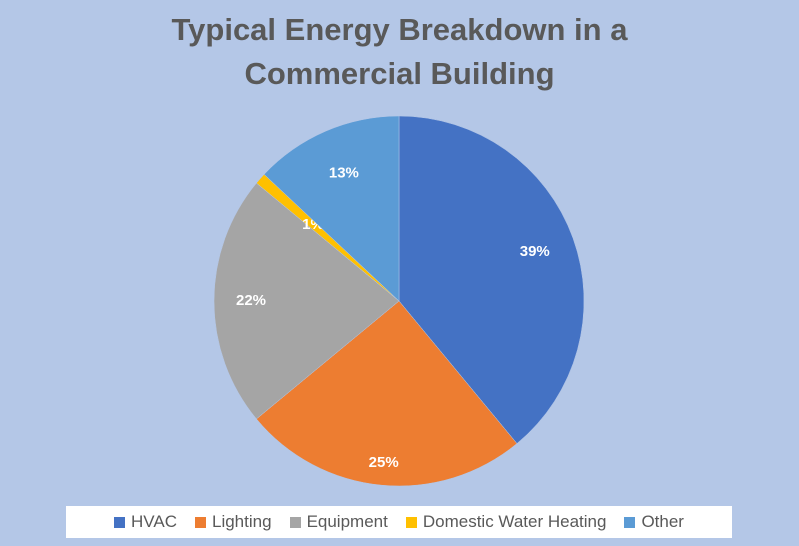 The width and height of the screenshot is (799, 546). What do you see at coordinates (154, 521) in the screenshot?
I see `legend-label-hvac: HVAC` at bounding box center [154, 521].